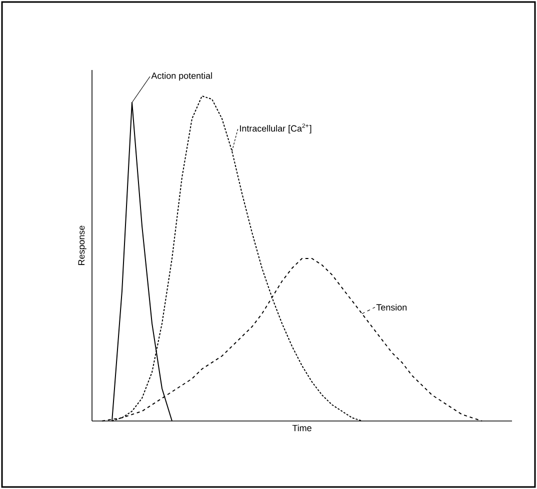 The width and height of the screenshot is (537, 489). I want to click on y-axis-title: Response, so click(82, 245).